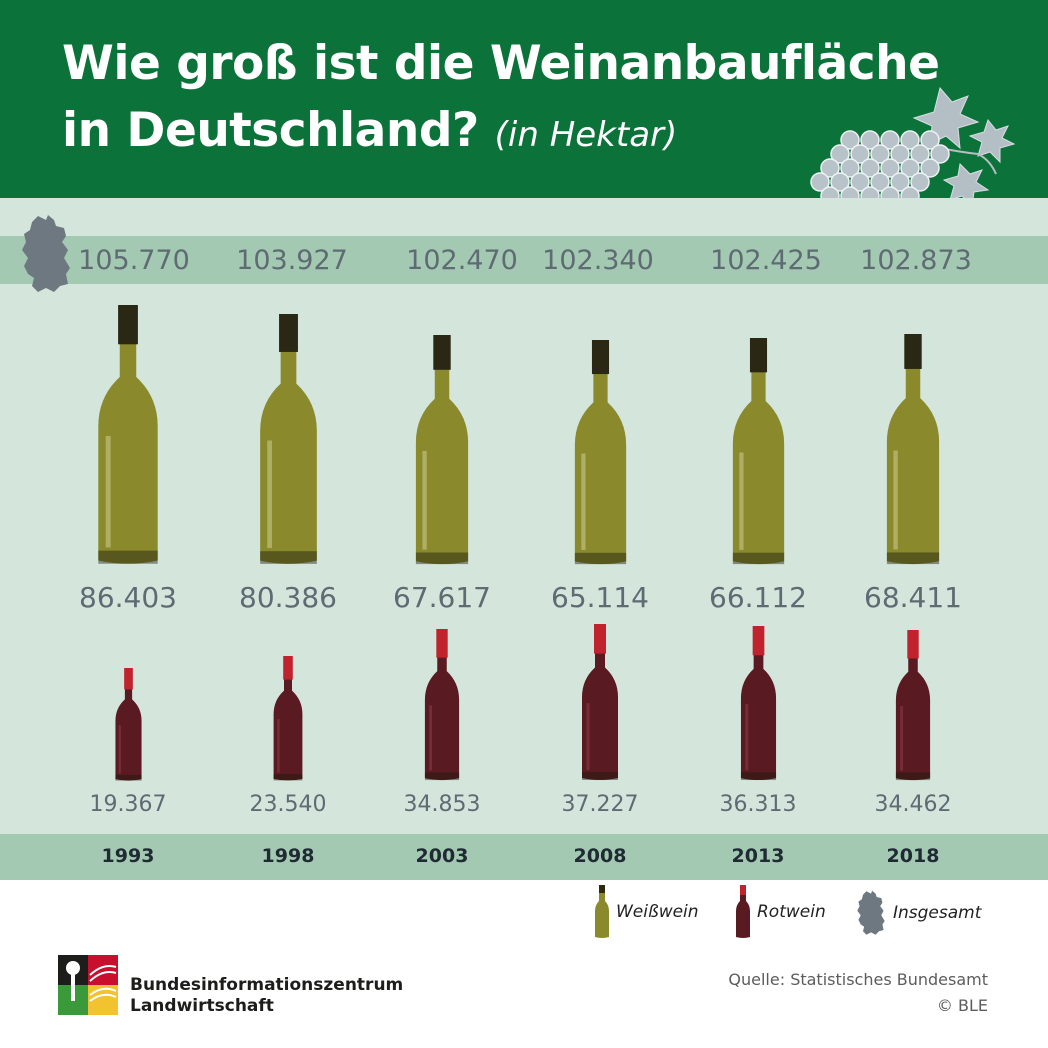 This screenshot has height=1048, width=1048. I want to click on red-value: 36.313, so click(758, 804).